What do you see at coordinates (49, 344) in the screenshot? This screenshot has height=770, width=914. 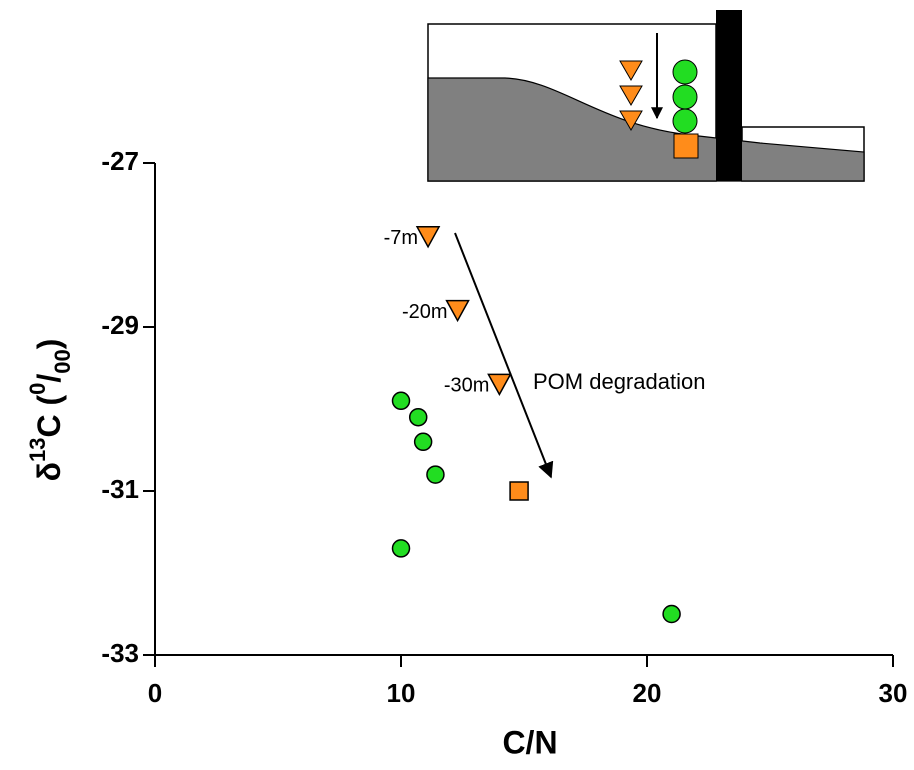 I see `y-axis-title-part: )` at bounding box center [49, 344].